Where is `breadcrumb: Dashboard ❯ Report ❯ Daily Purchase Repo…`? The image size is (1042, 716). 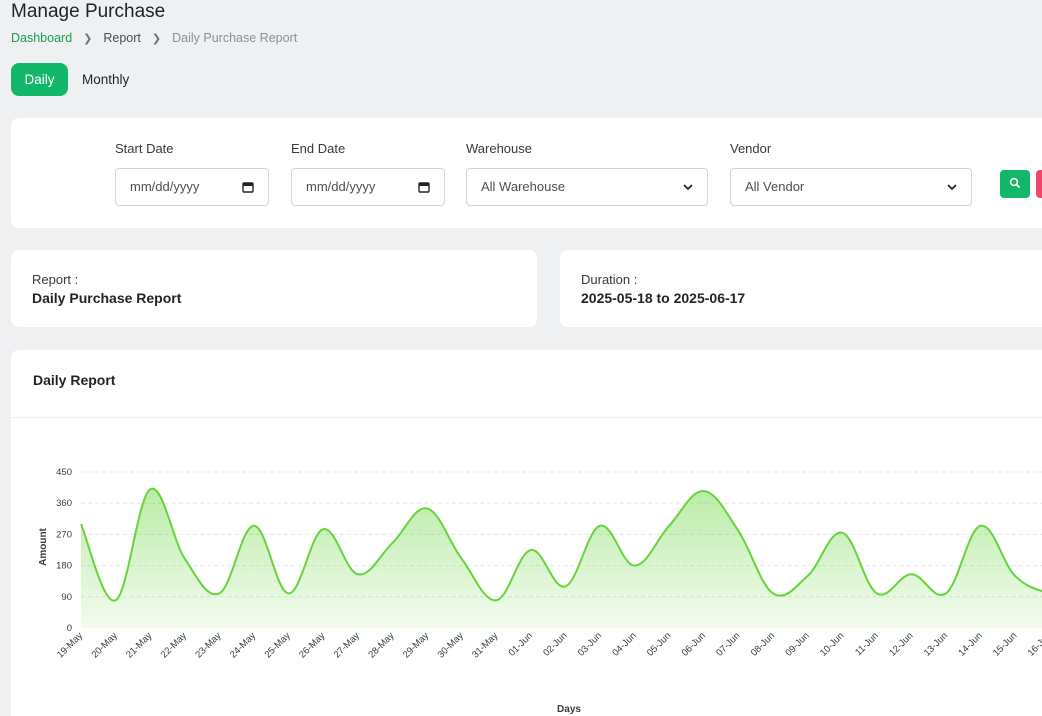 breadcrumb: Dashboard ❯ Report ❯ Daily Purchase Repo… is located at coordinates (154, 38).